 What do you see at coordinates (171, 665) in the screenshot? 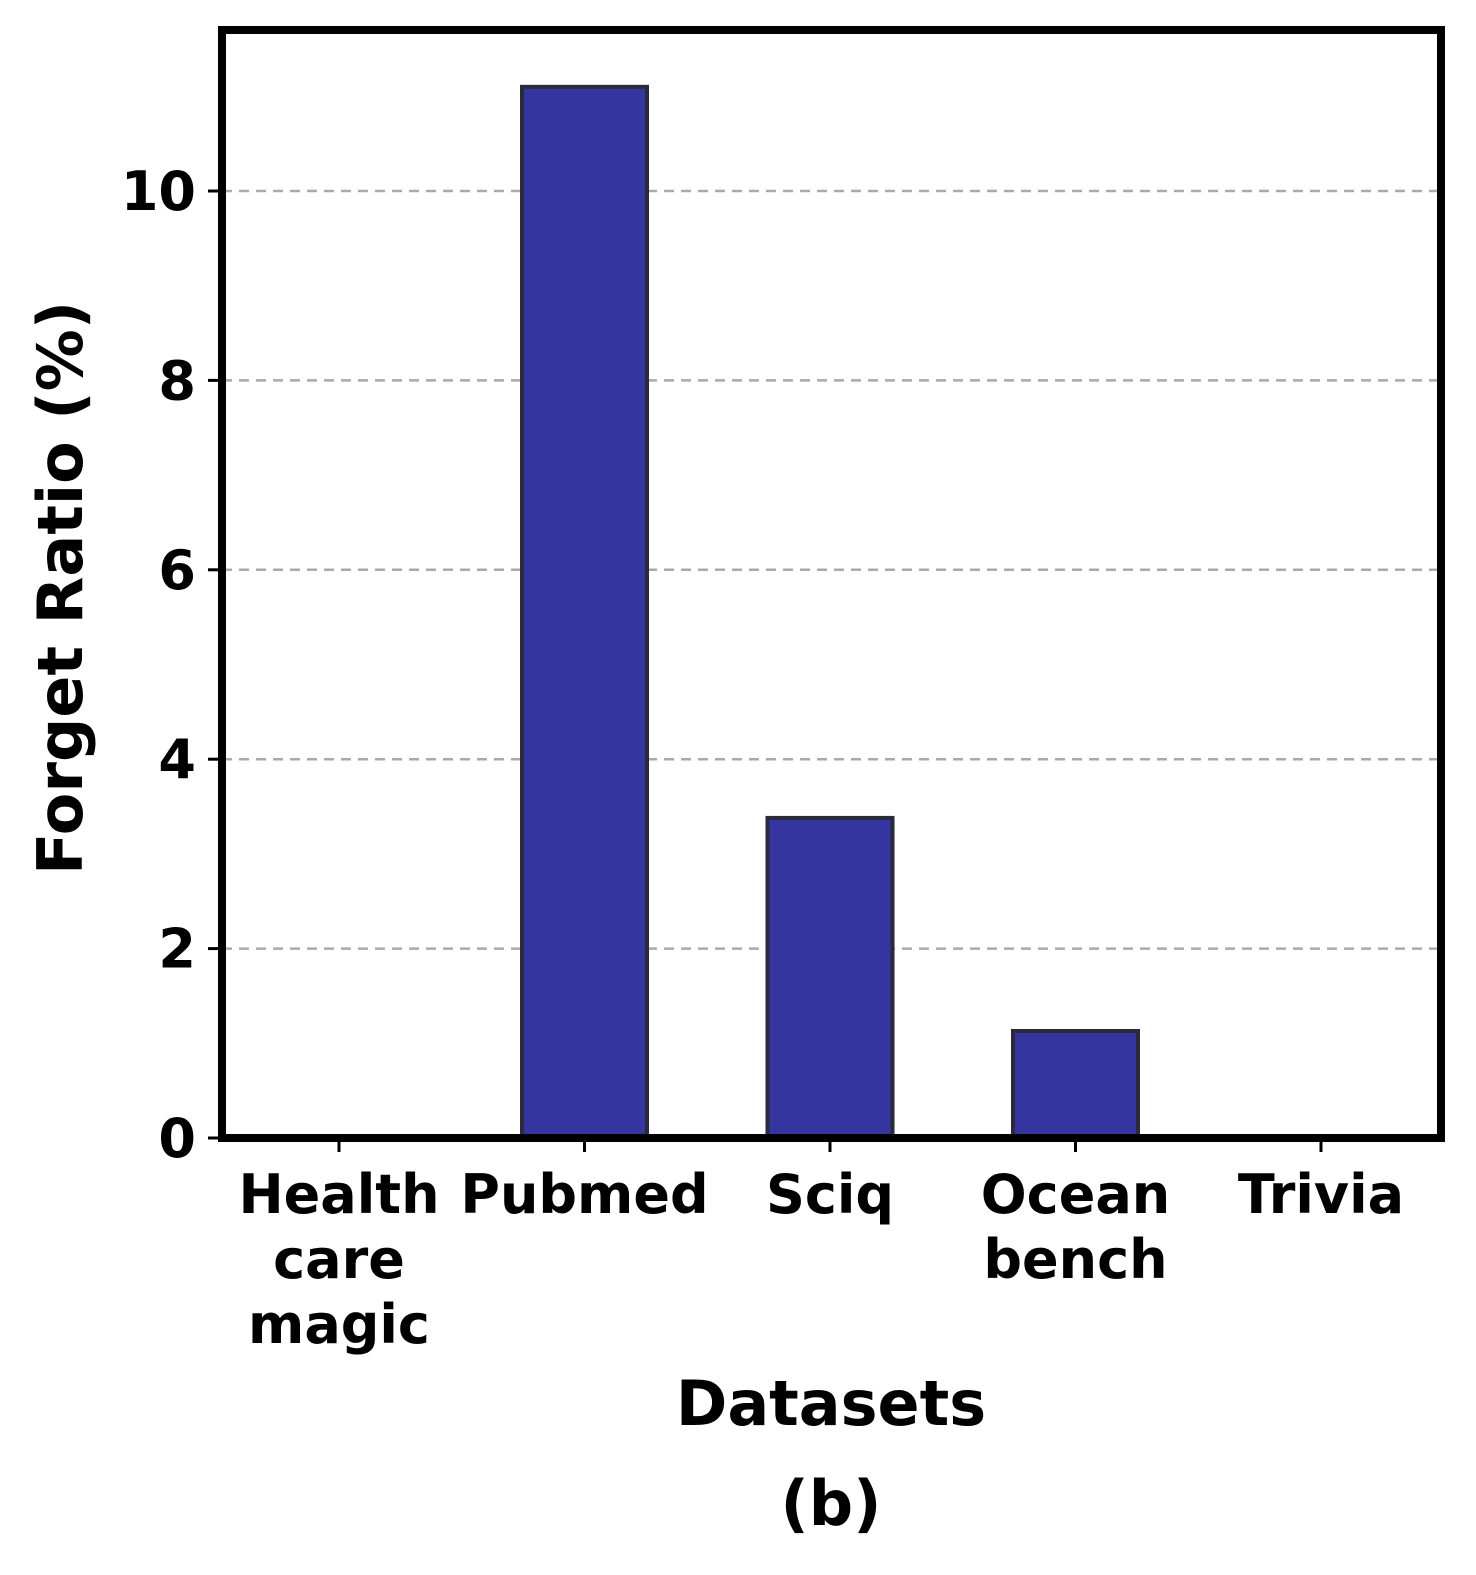
I see `y-axis-ticks: 0 2 4 6 8 10` at bounding box center [171, 665].